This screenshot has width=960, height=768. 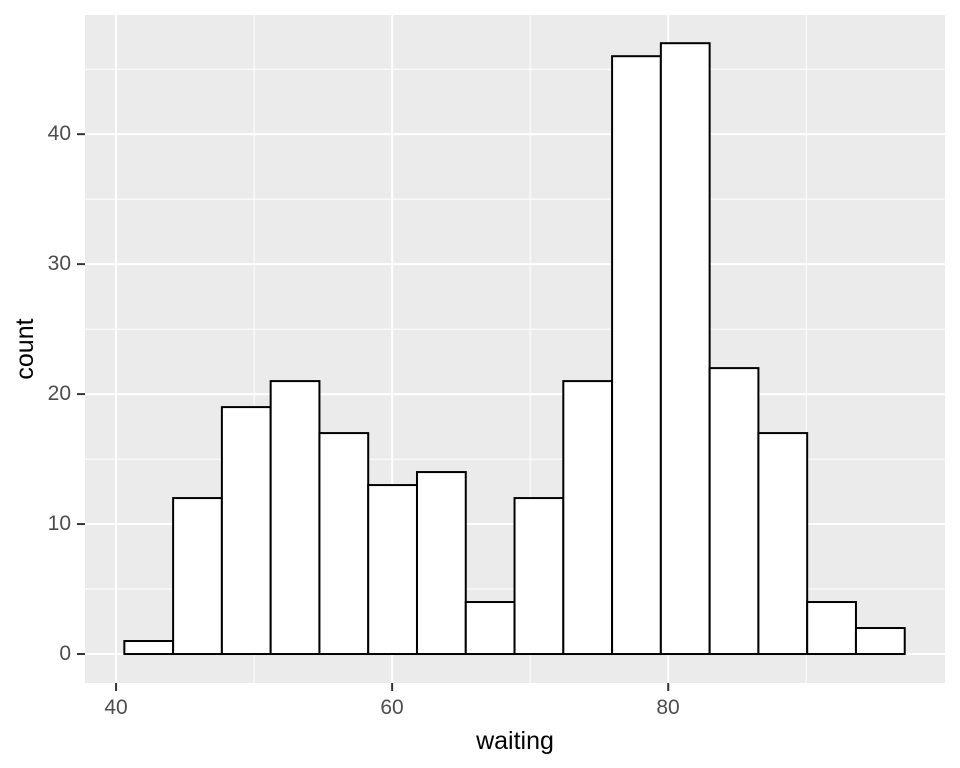 I want to click on x-tick-label: 80, so click(x=668, y=707).